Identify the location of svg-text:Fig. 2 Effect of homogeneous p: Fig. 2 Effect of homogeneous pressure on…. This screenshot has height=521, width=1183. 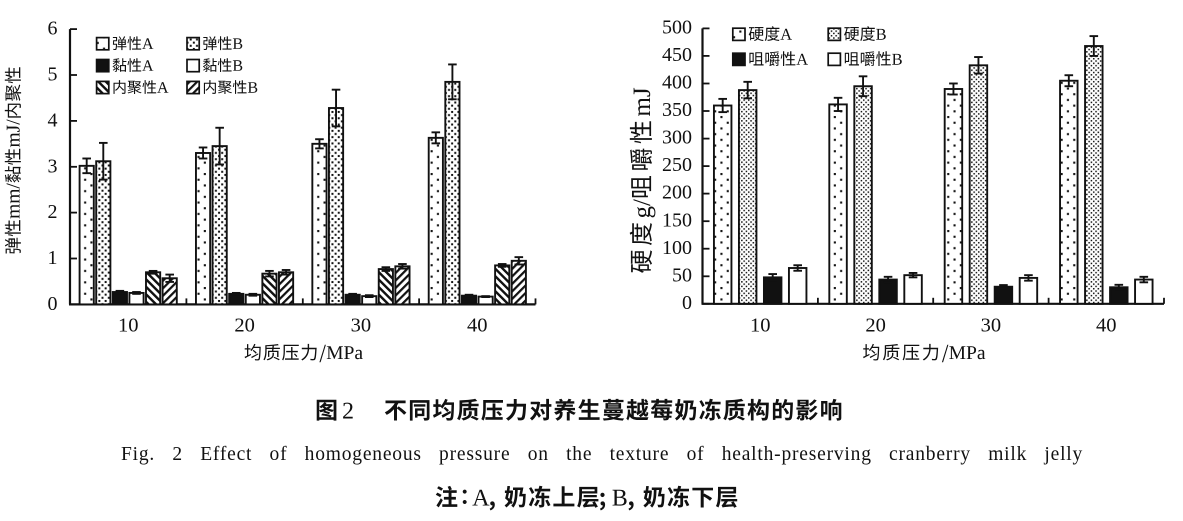
(602, 454).